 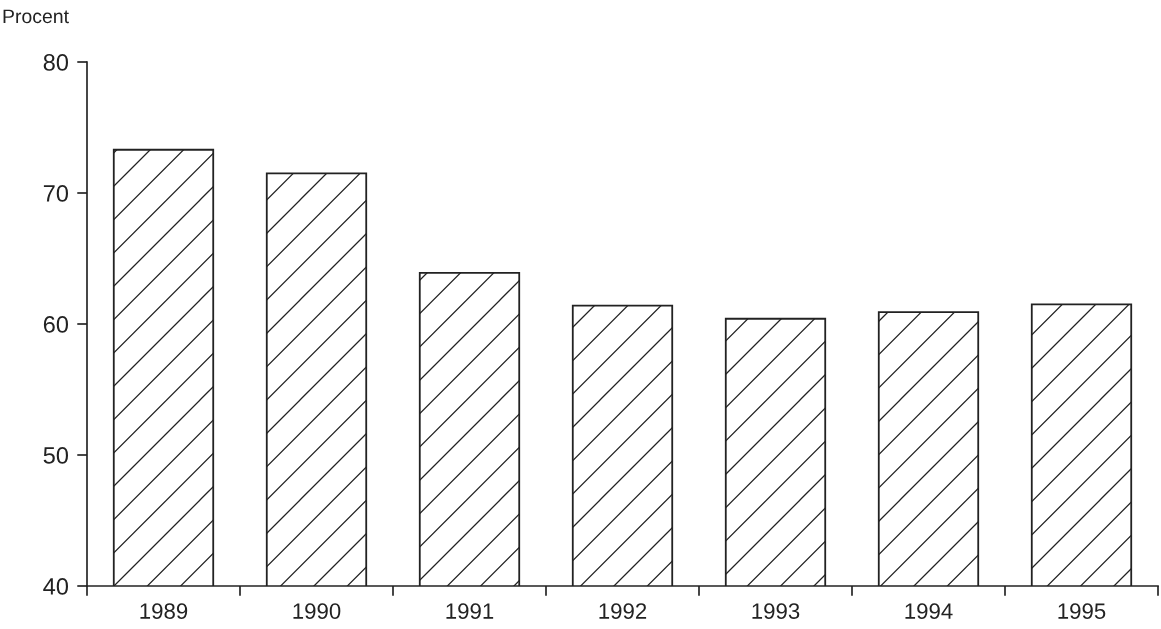 I want to click on x-tick-label: 1995, so click(x=1082, y=611).